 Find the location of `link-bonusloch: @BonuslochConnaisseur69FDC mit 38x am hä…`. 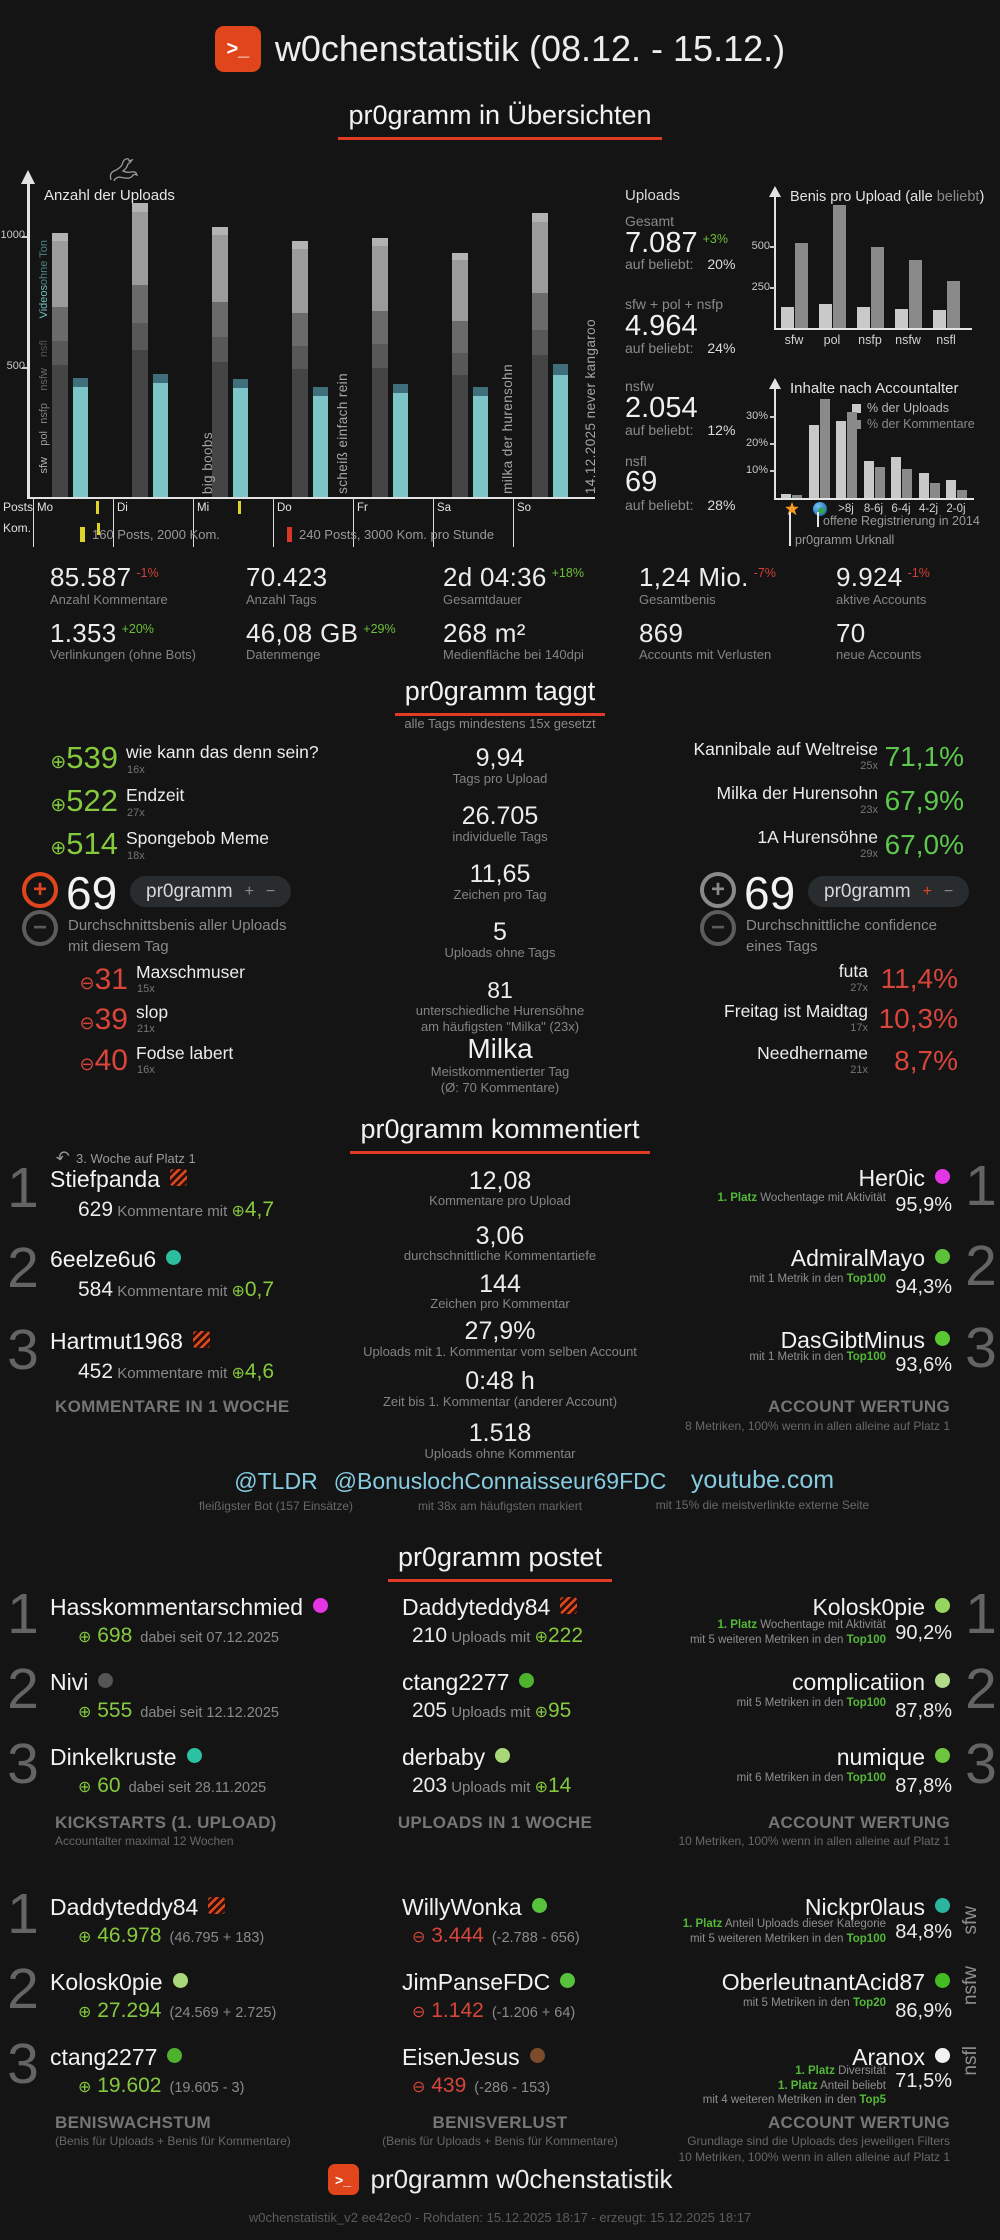

link-bonusloch: @BonuslochConnaisseur69FDC mit 38x am hä… is located at coordinates (500, 1490).